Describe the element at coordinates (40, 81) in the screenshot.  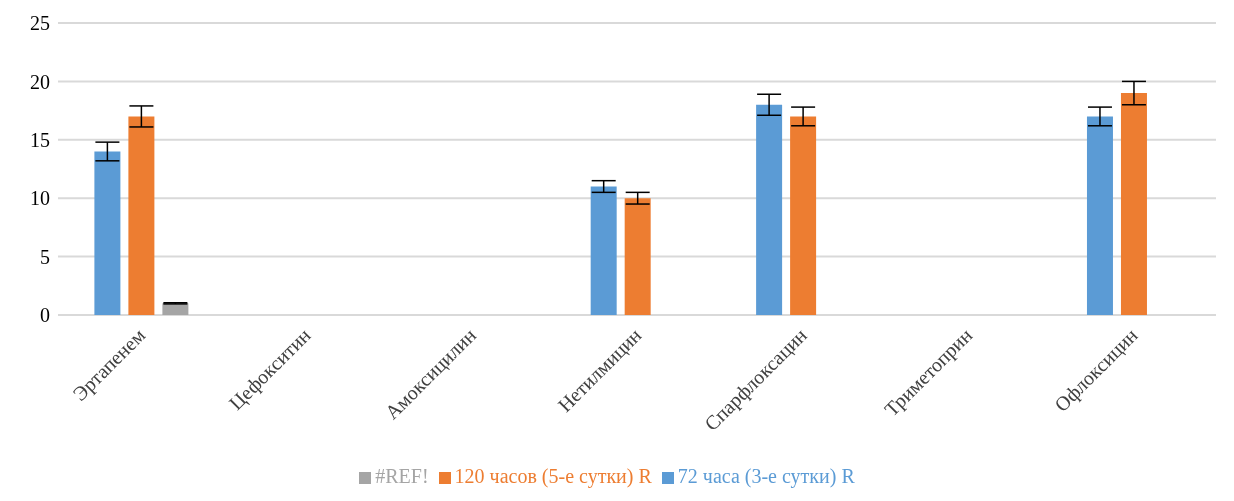
I see `y-tick-label: 20` at that location.